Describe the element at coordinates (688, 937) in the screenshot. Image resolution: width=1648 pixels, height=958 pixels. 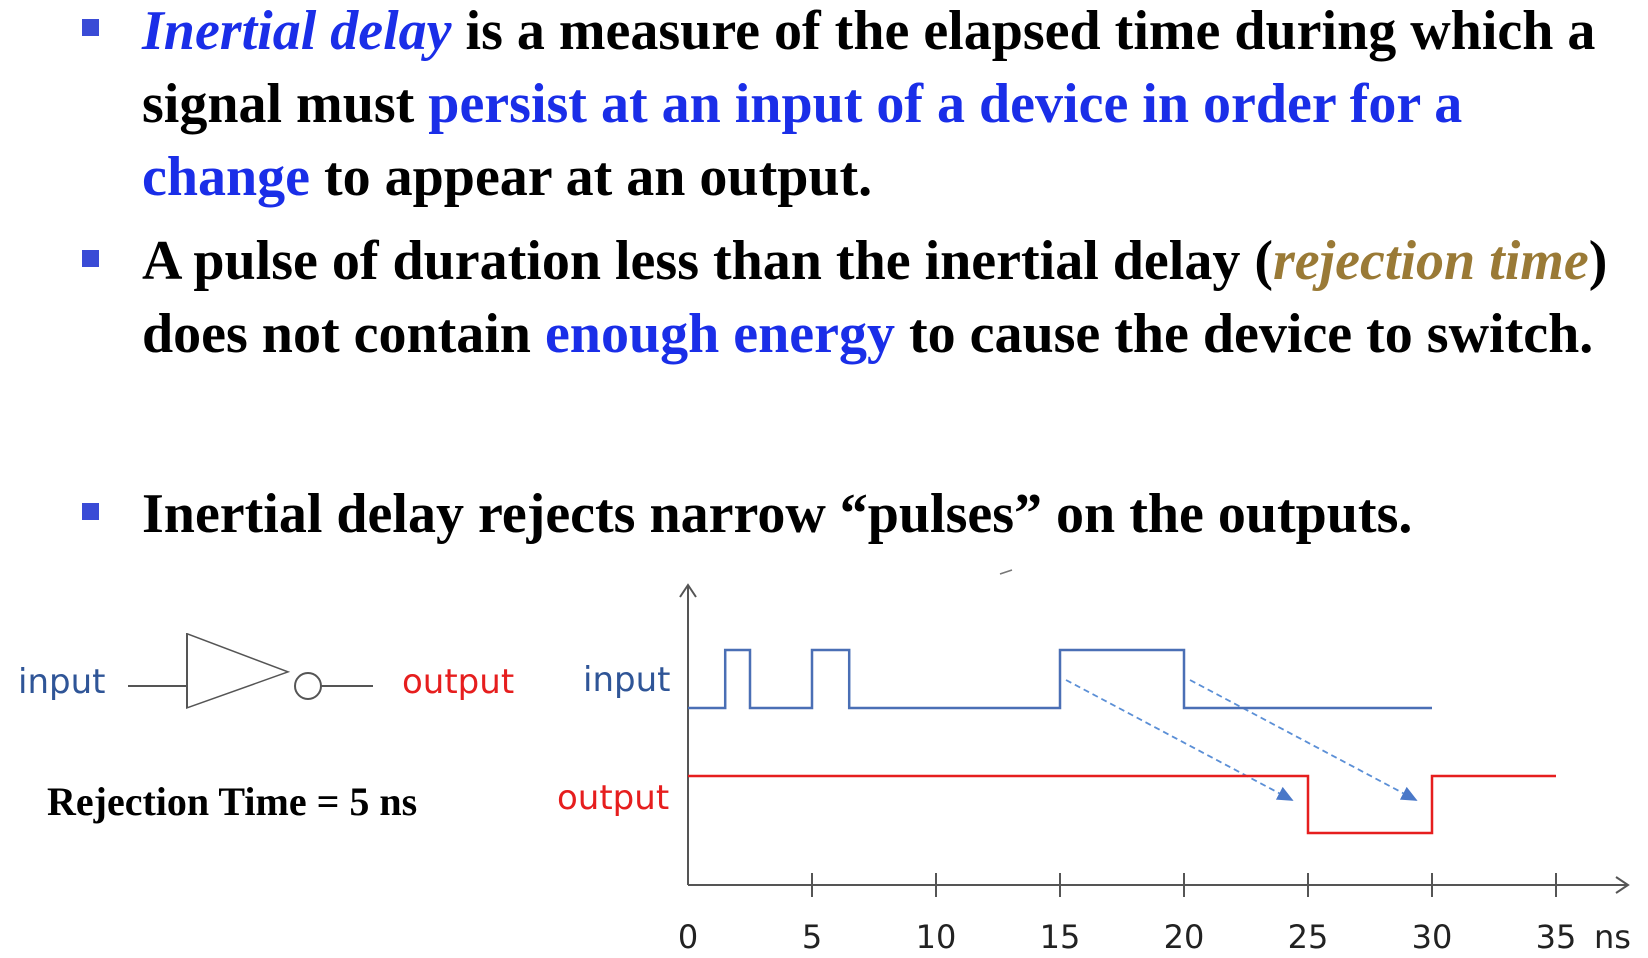
I see `x-tick-label: 0` at that location.